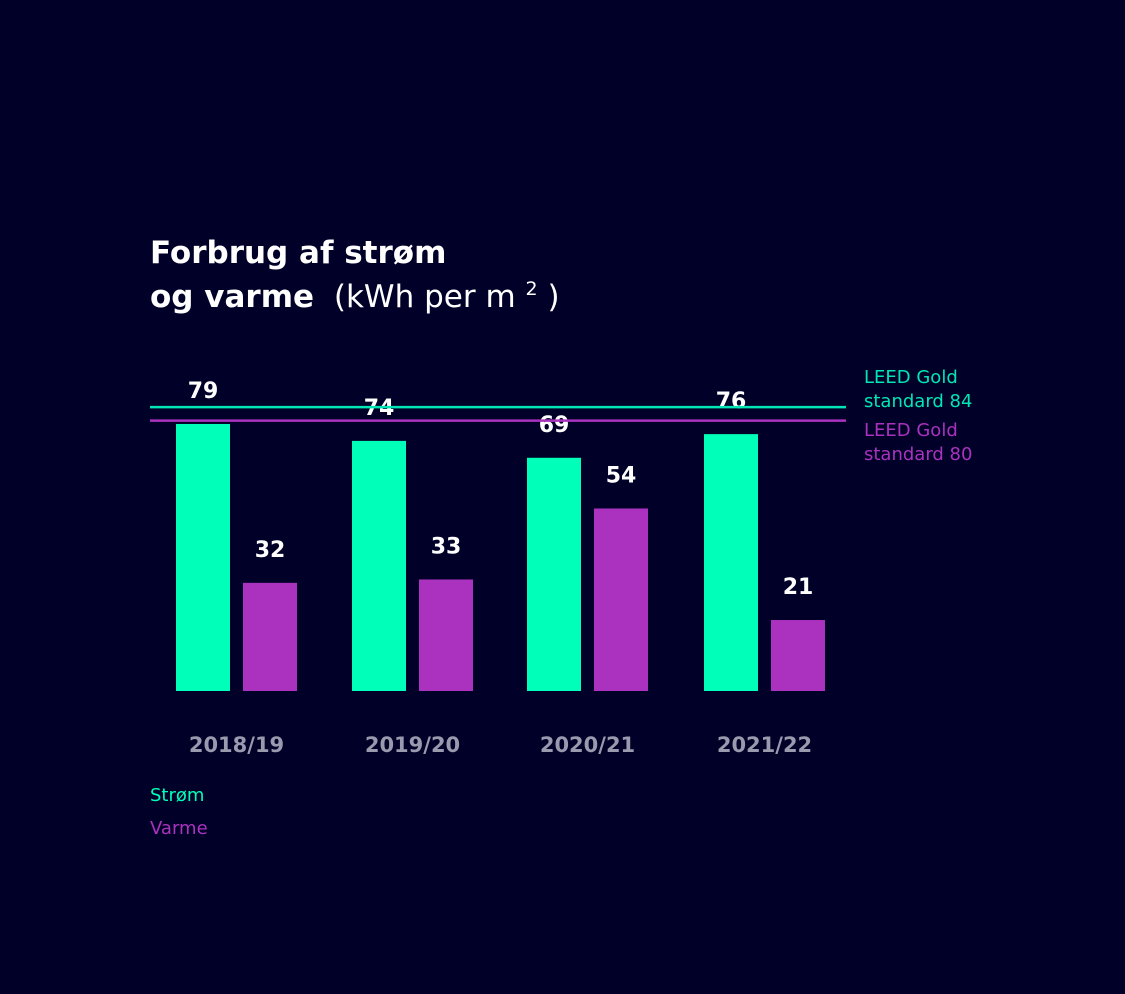 The height and width of the screenshot is (994, 1125). Describe the element at coordinates (731, 562) in the screenshot. I see `bar-strøm-2021-22` at that location.